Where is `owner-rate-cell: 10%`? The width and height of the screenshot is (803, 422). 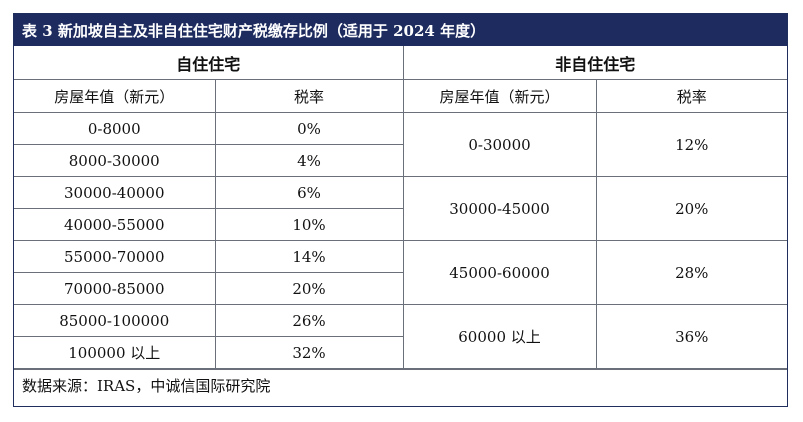
owner-rate-cell: 10% is located at coordinates (309, 224).